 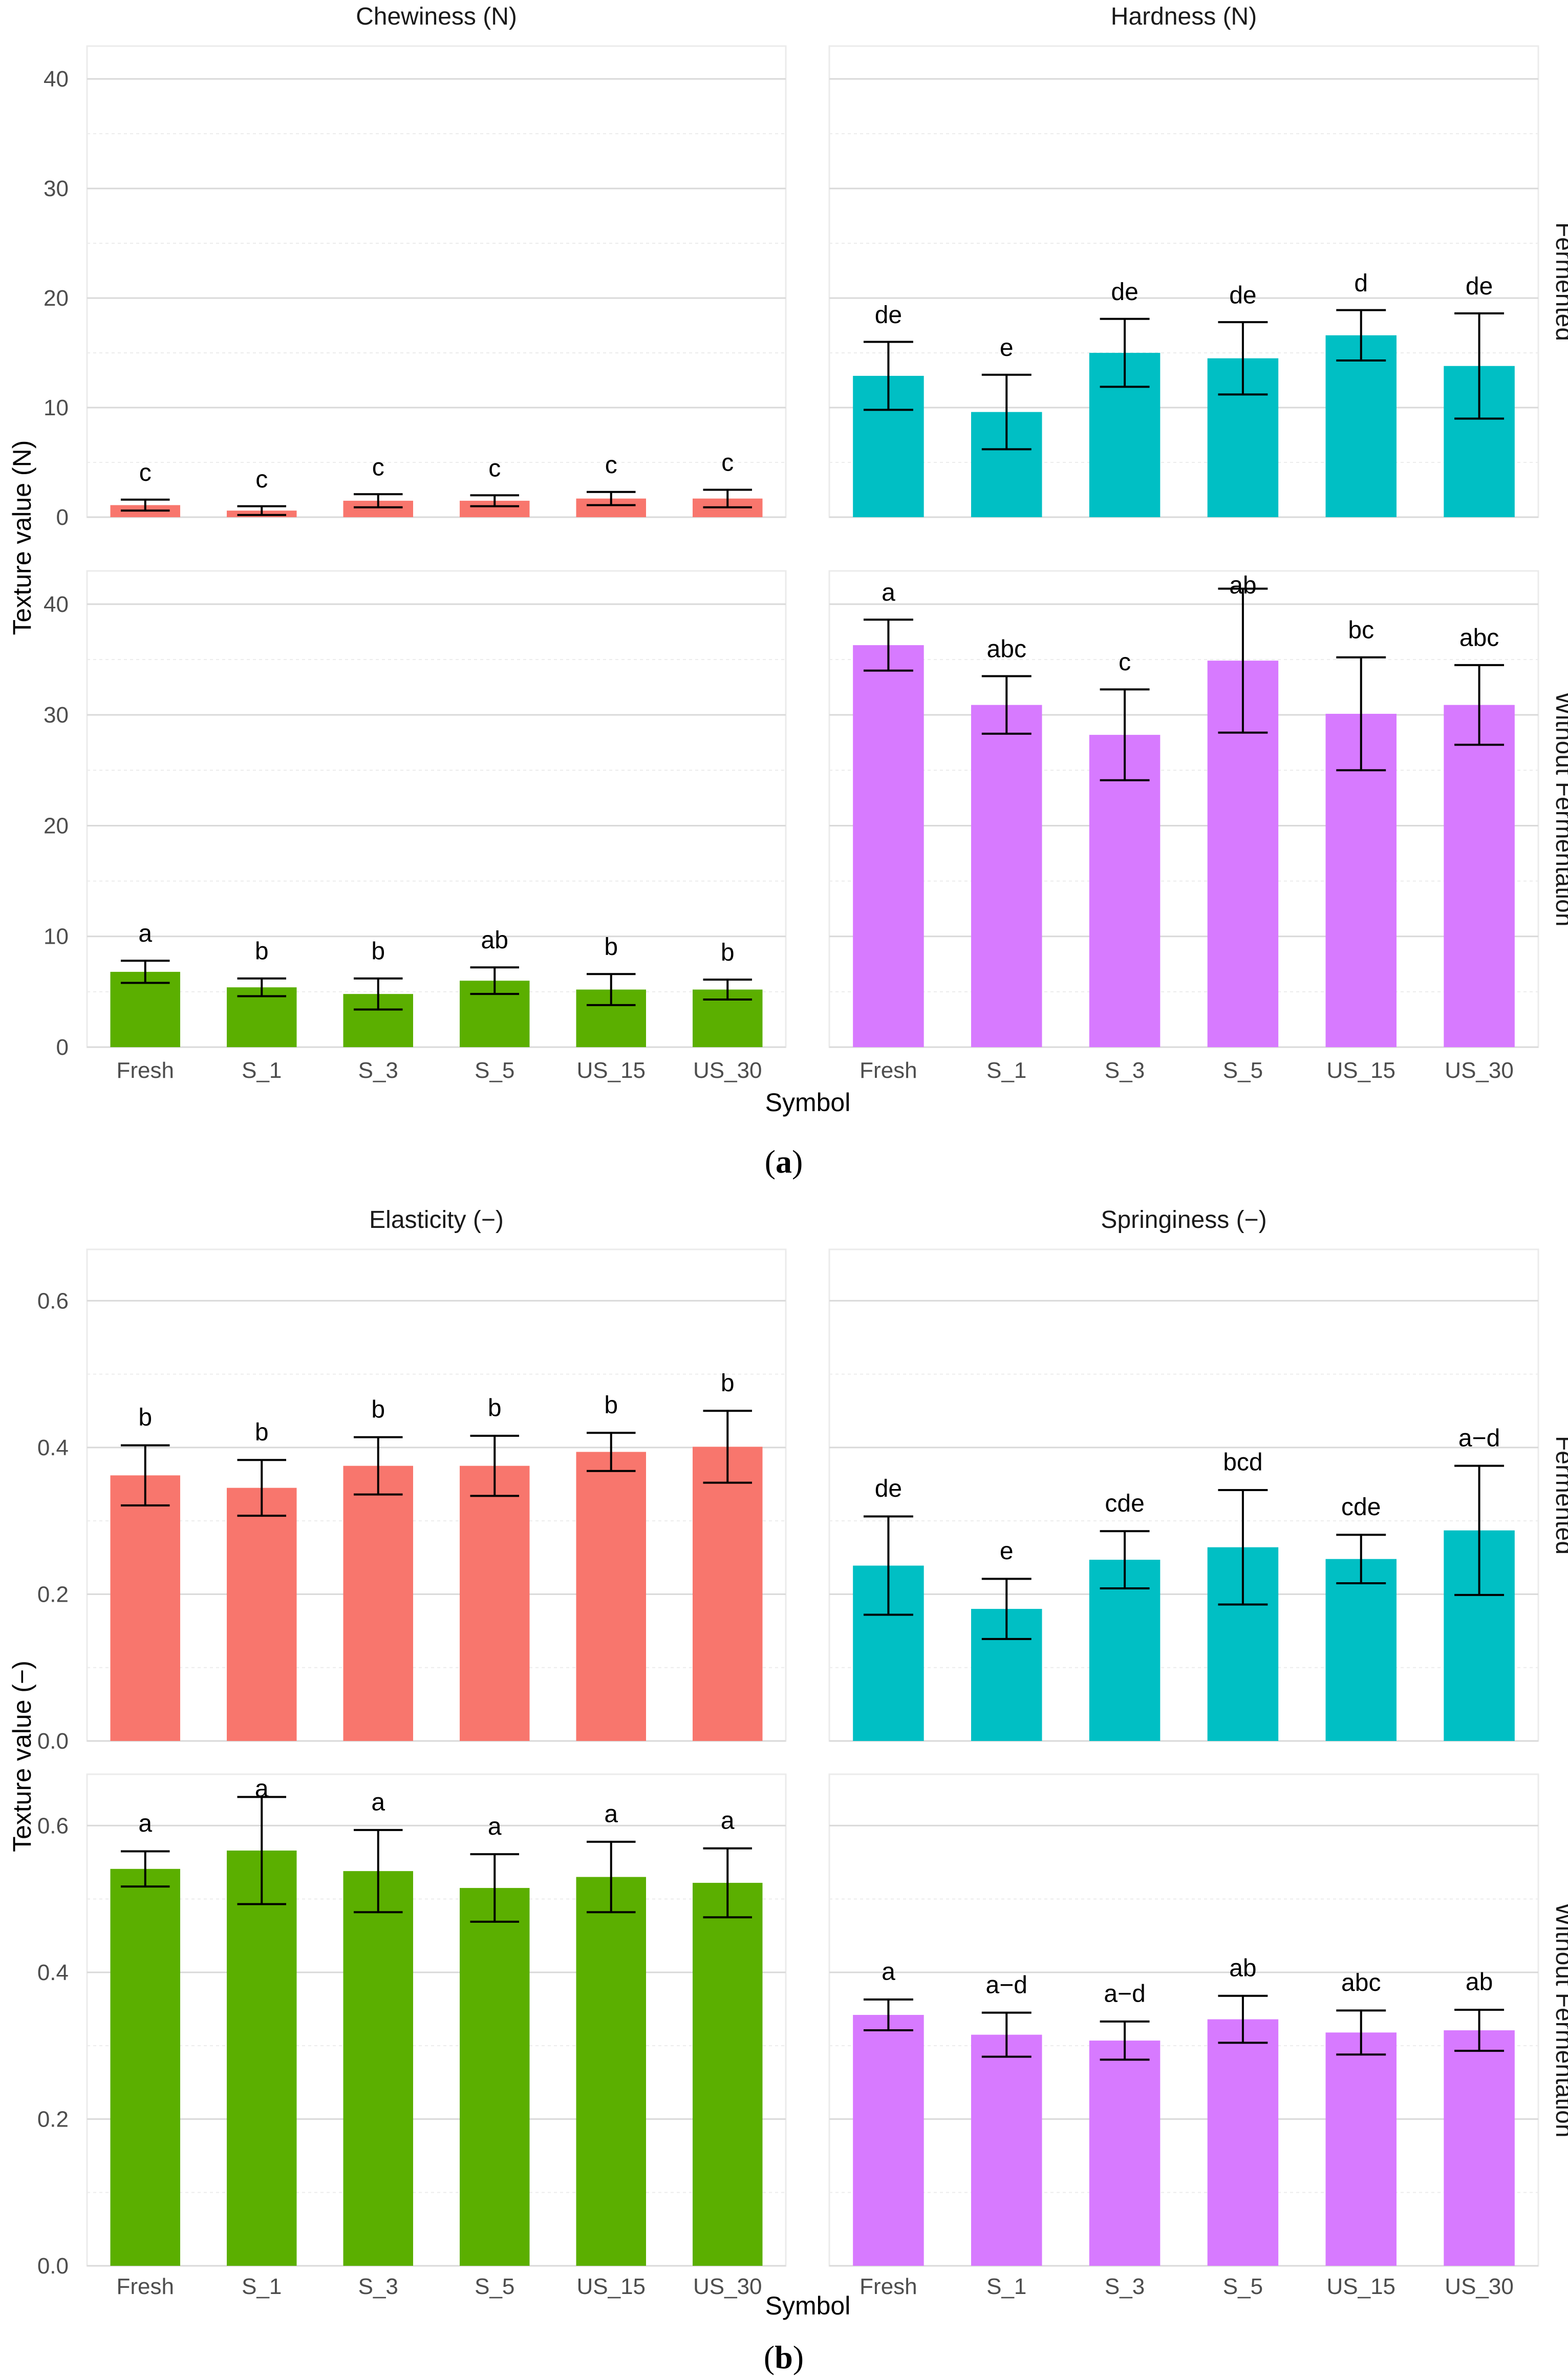 What do you see at coordinates (784, 2357) in the screenshot?
I see `caption-b: (b)` at bounding box center [784, 2357].